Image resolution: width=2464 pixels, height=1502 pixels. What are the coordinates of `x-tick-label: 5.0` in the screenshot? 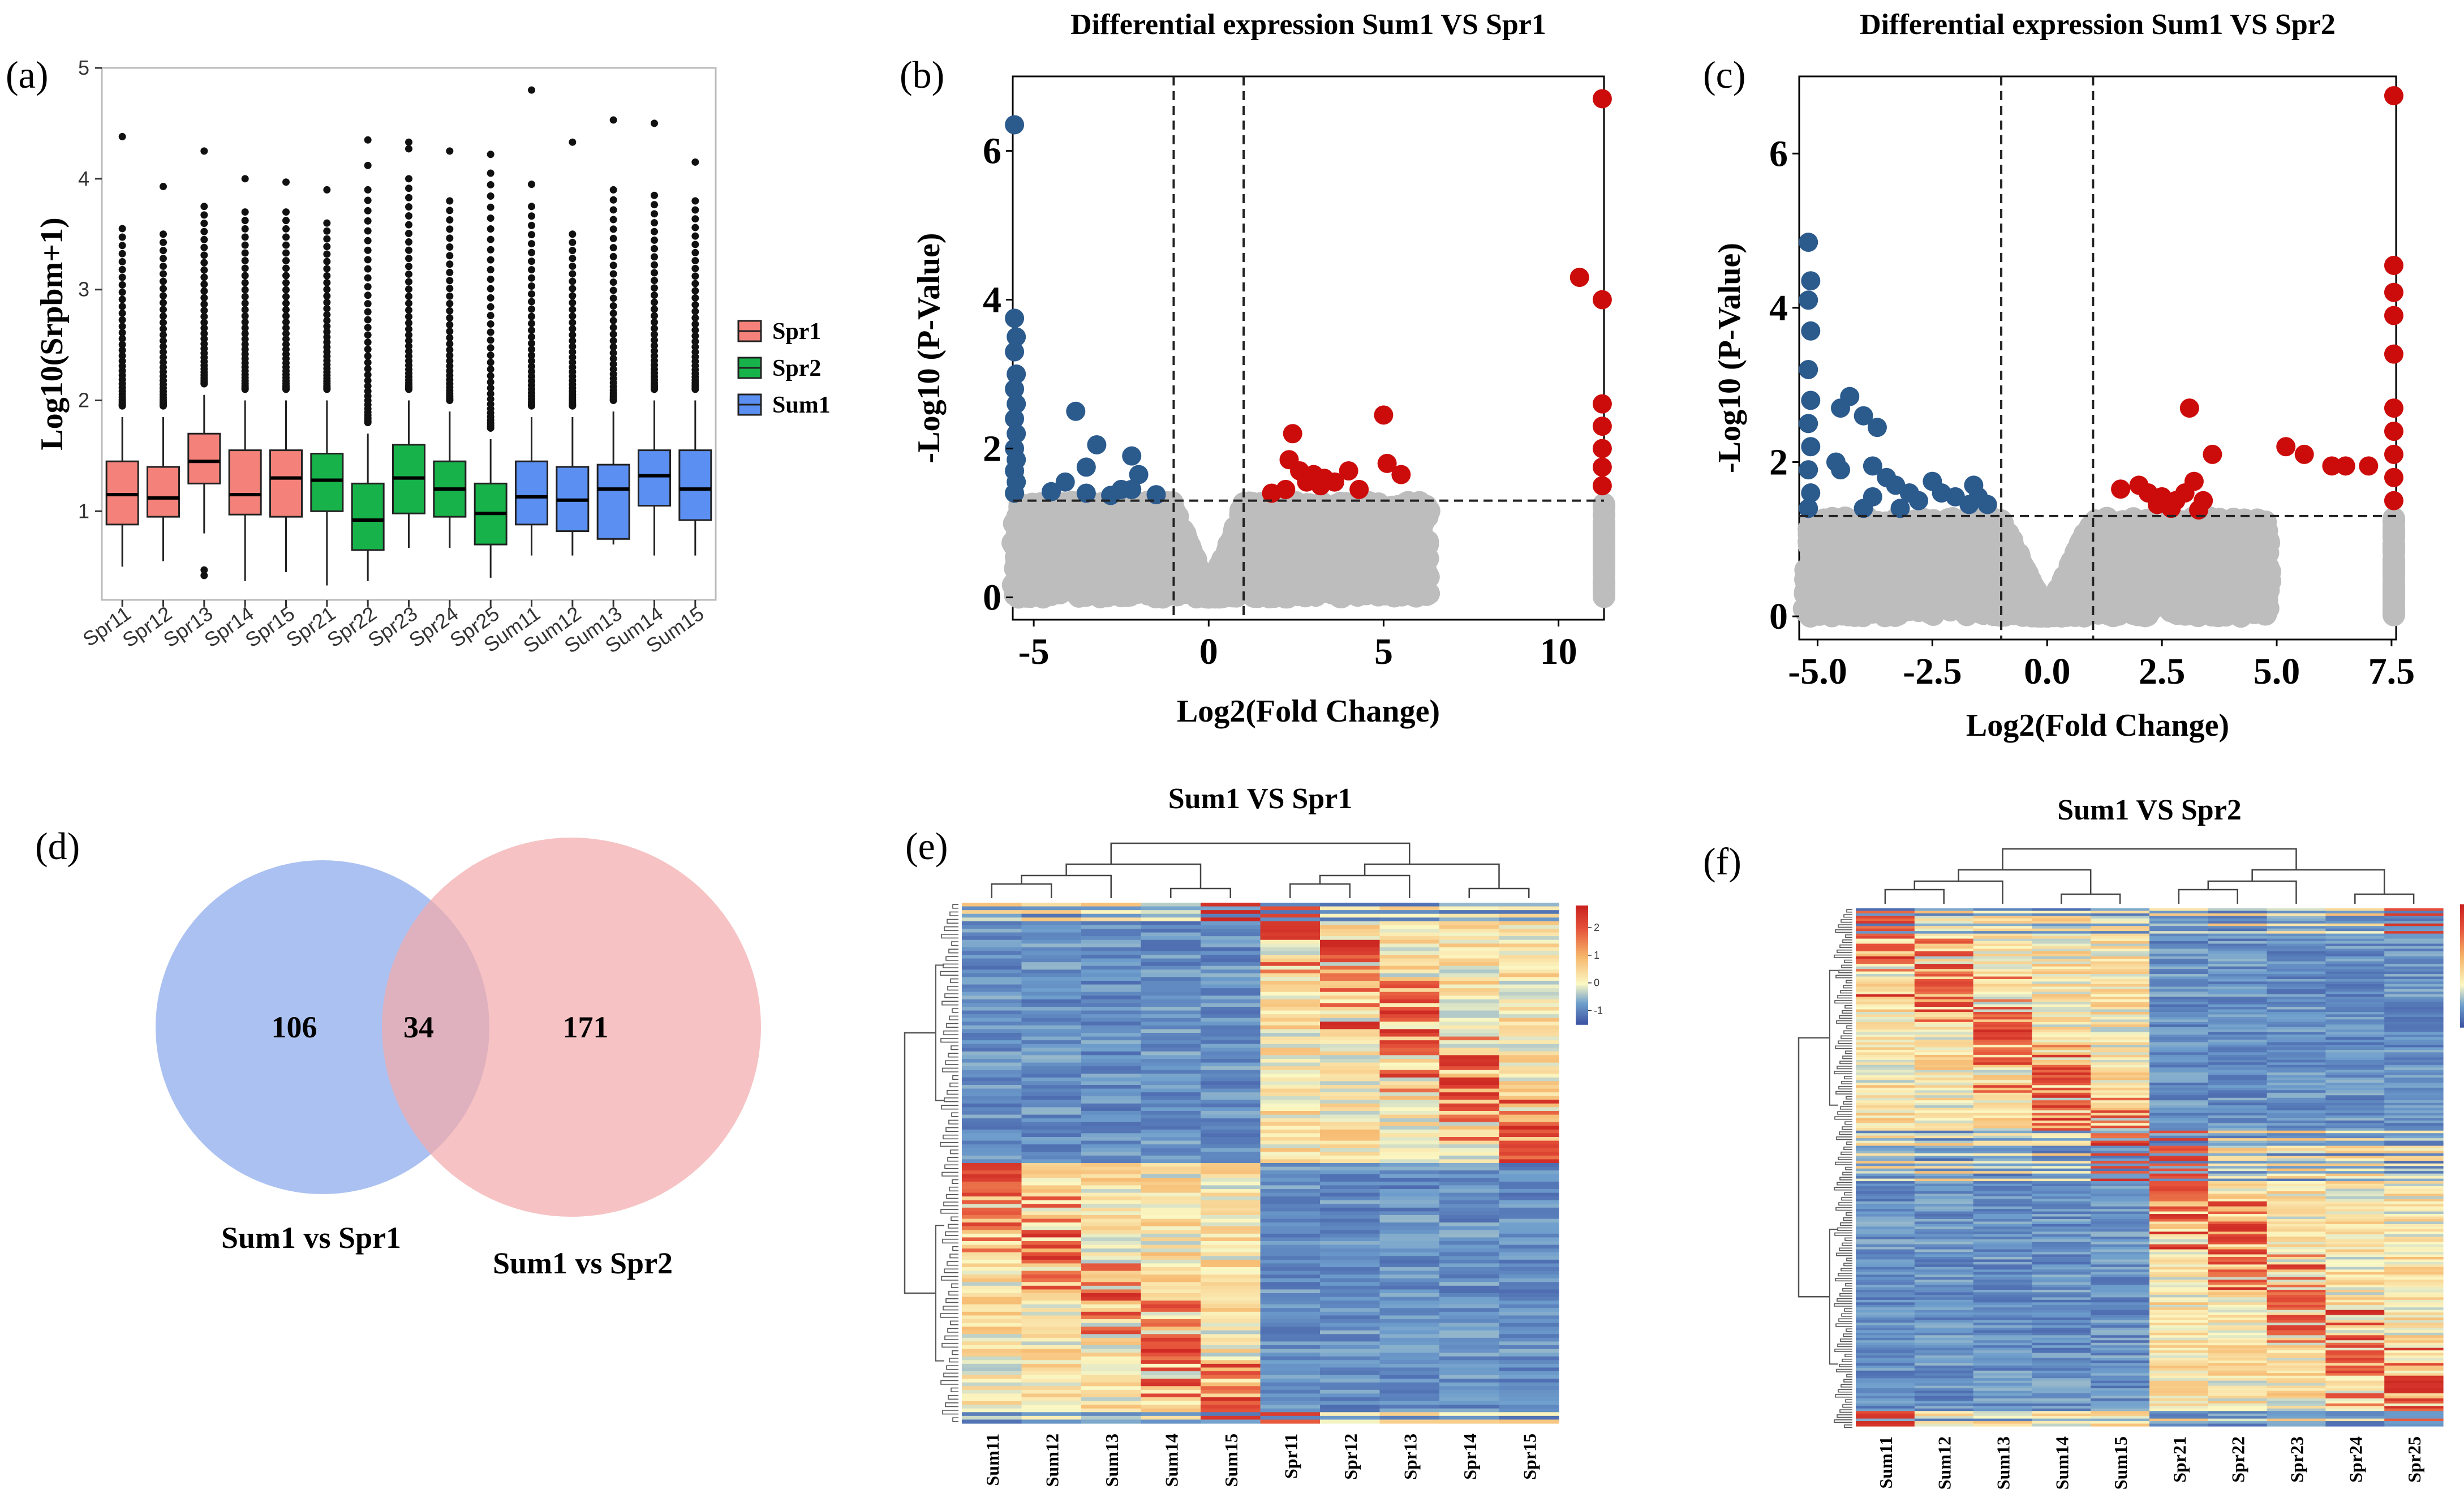 It's located at (2277, 671).